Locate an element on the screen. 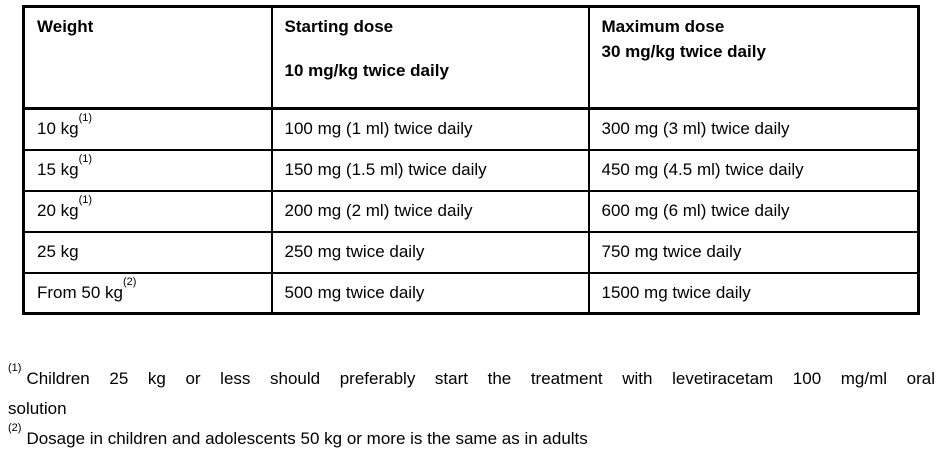  cell-starting-dose: 100 mg (1 ml) twice daily is located at coordinates (430, 129).